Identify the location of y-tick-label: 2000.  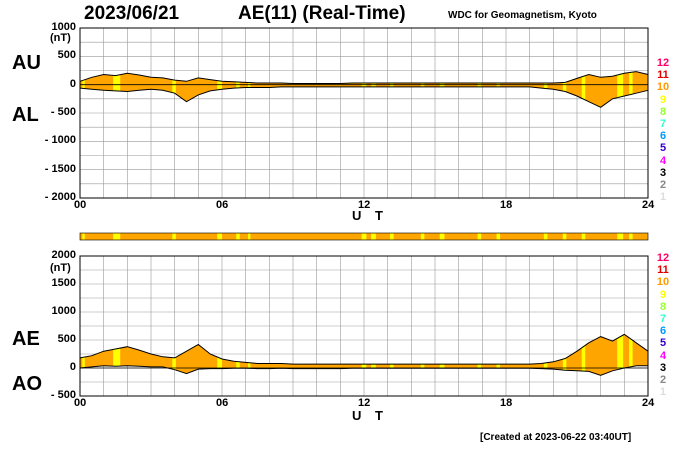
(63, 255).